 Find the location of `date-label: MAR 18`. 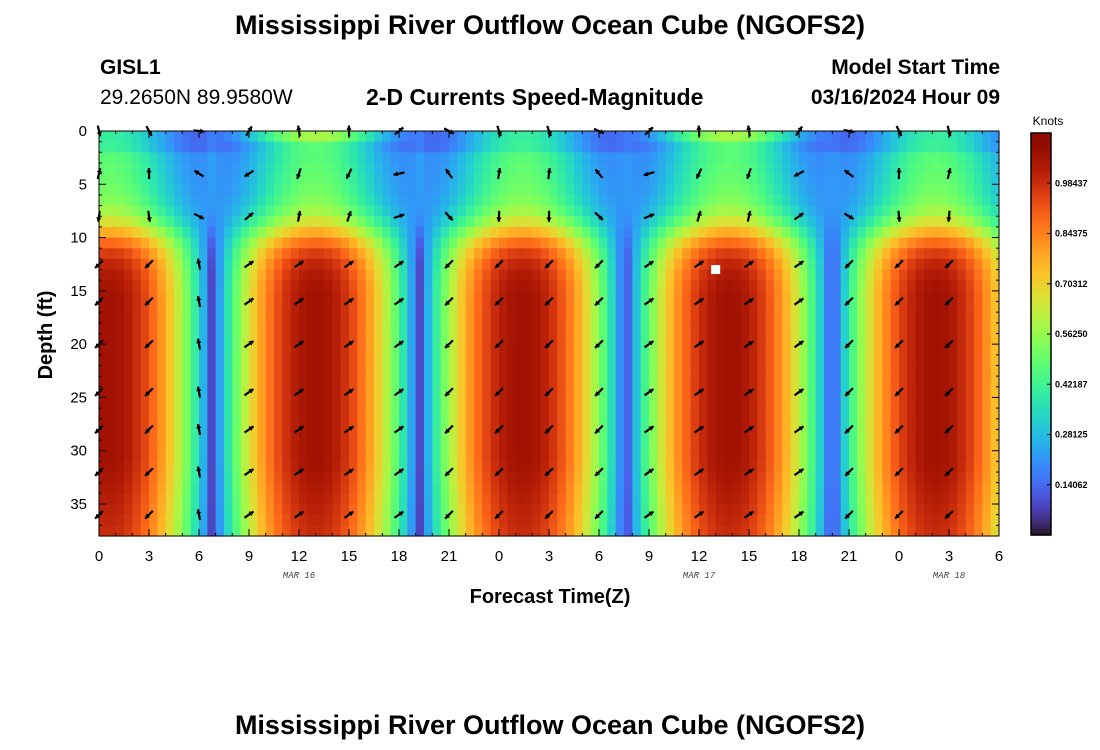

date-label: MAR 18 is located at coordinates (949, 576).